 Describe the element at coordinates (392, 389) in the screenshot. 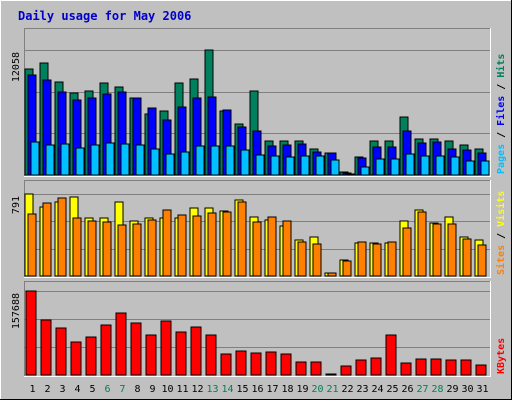

I see `day-label: 25` at that location.